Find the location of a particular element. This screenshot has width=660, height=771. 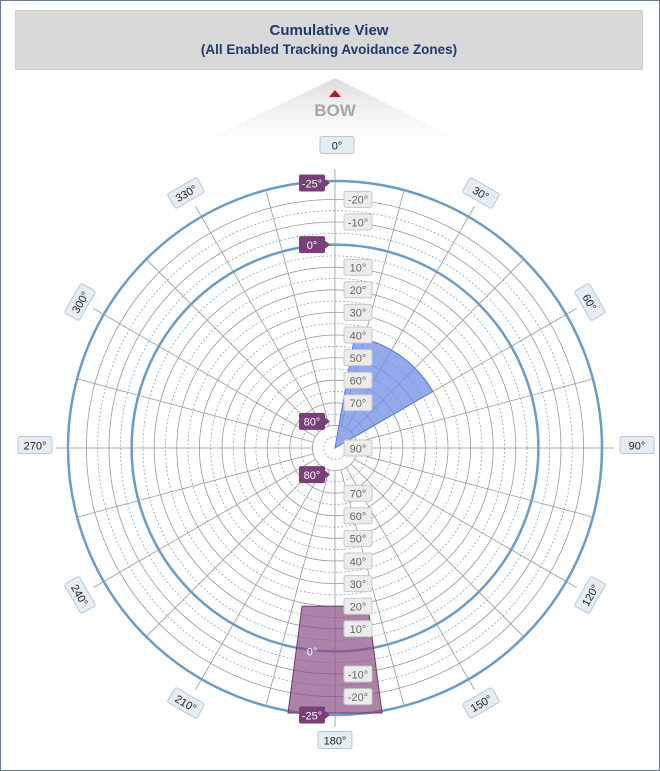

elevation-label-top-text: 90° is located at coordinates (358, 449).